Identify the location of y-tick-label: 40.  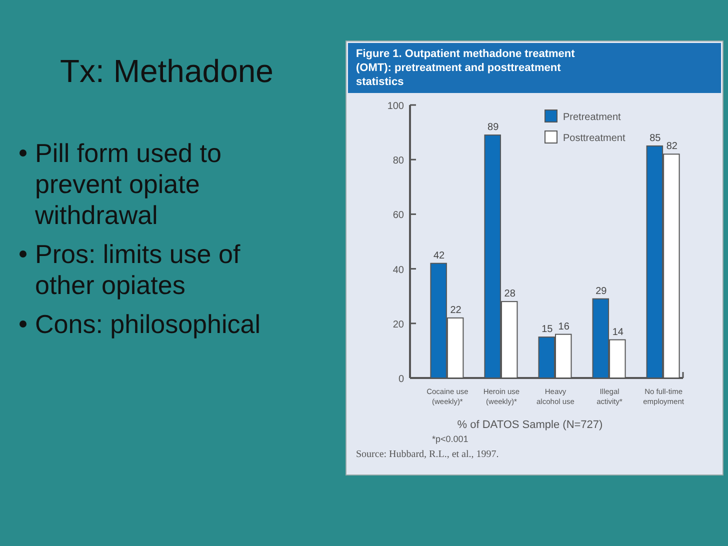
(398, 270).